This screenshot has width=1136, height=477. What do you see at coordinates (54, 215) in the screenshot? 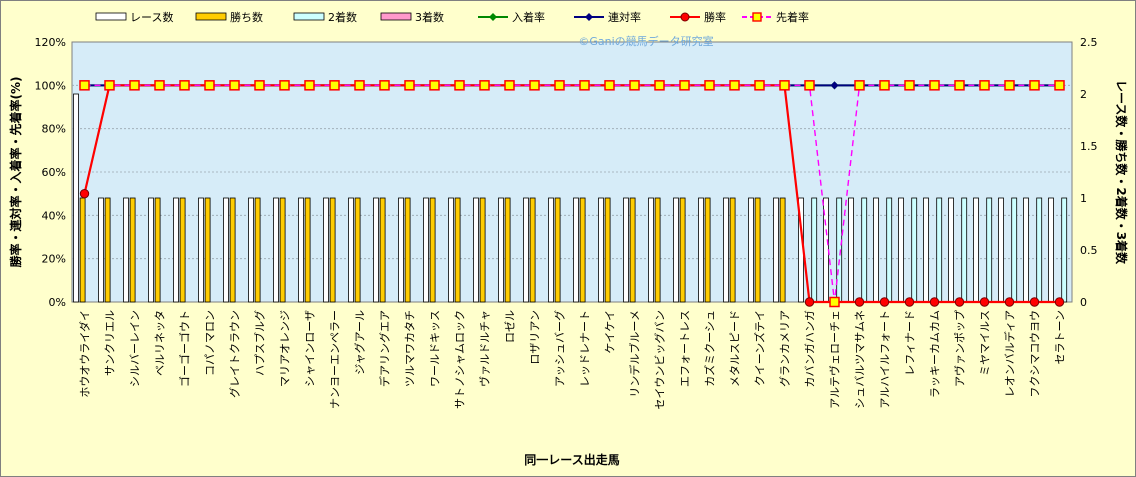
I see `left-tick-label: 40%` at bounding box center [54, 215].